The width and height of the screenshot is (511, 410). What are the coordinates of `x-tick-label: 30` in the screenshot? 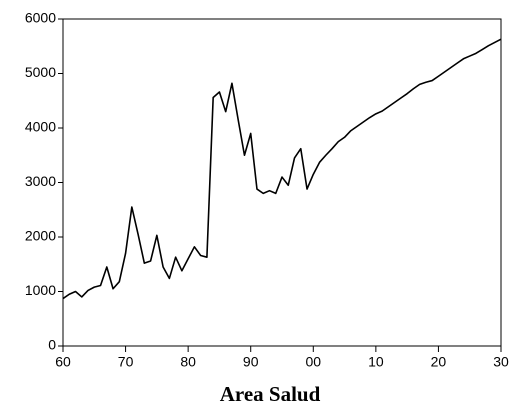 It's located at (501, 362).